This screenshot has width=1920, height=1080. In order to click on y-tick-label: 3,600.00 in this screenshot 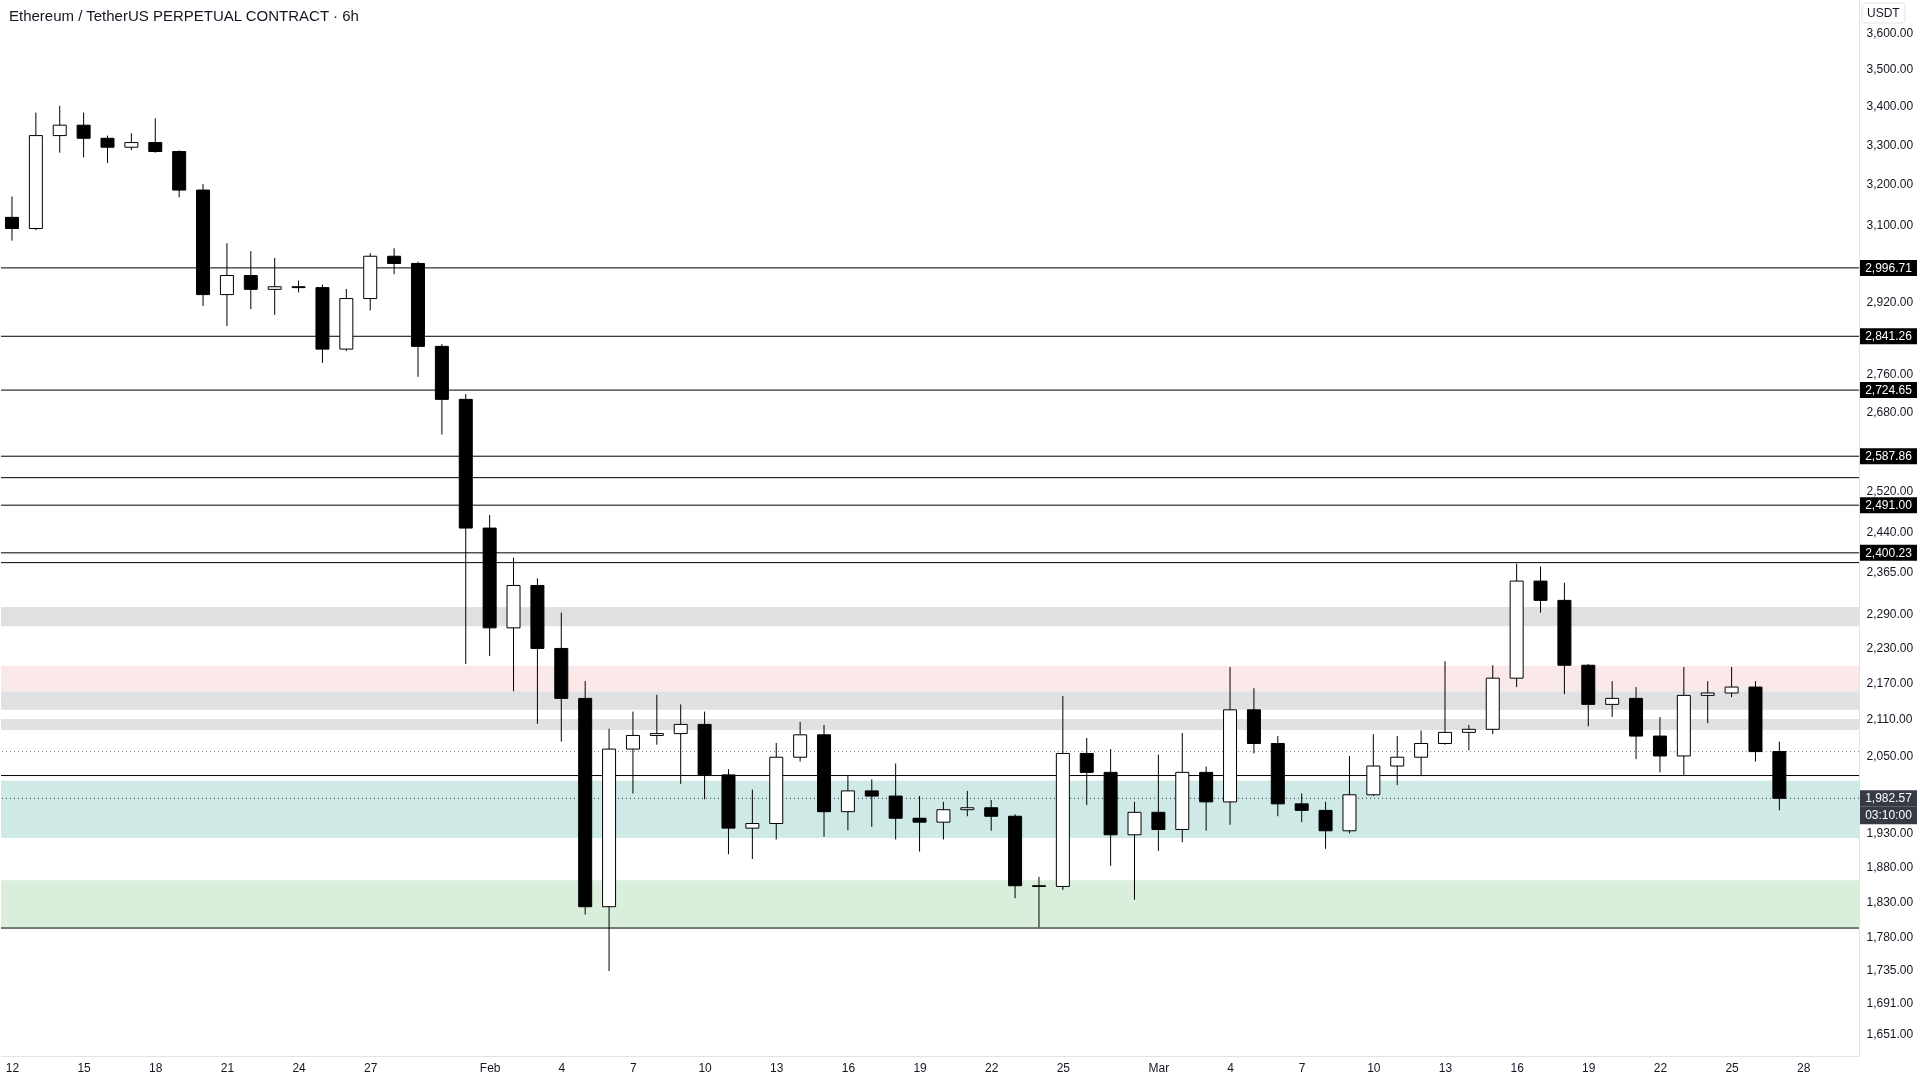, I will do `click(1890, 32)`.